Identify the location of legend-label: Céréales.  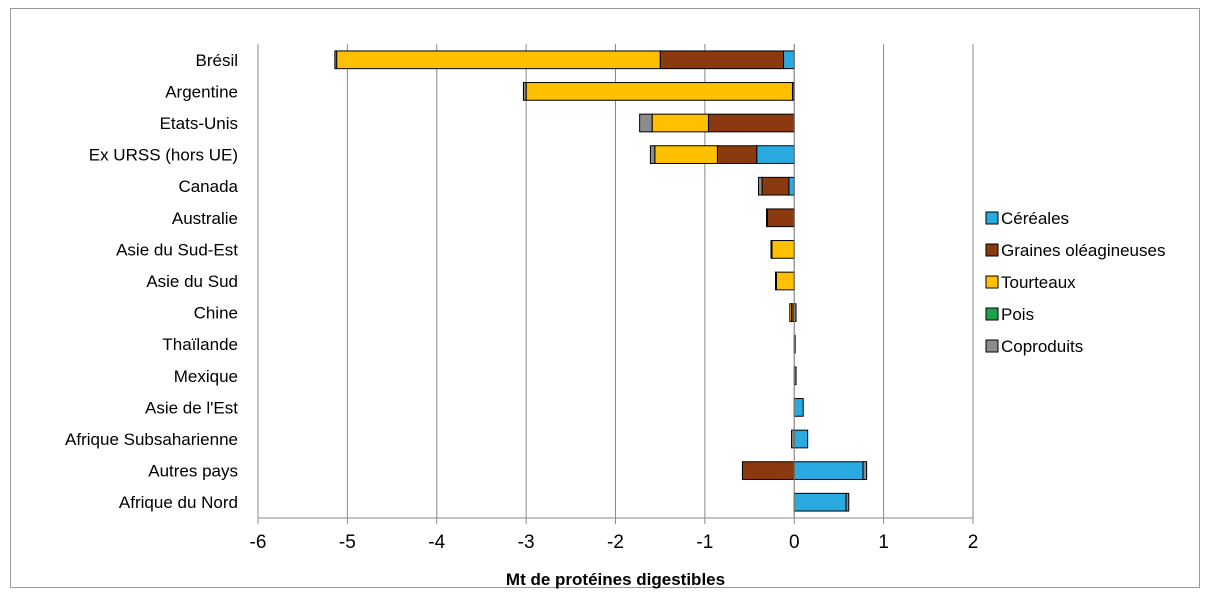
(1035, 218).